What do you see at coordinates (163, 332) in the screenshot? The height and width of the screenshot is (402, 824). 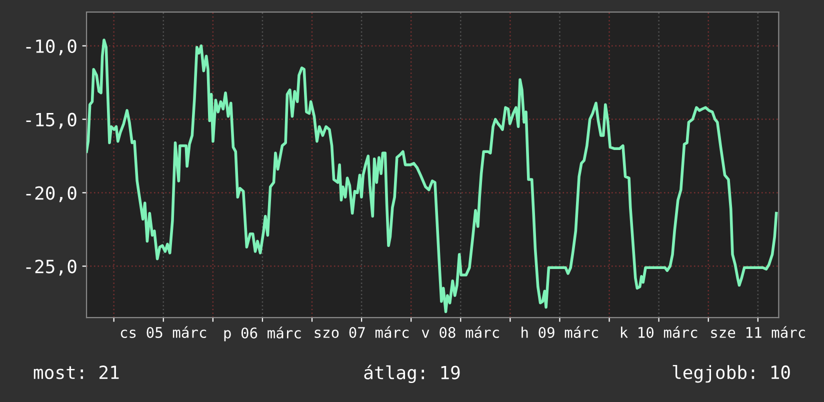 I see `x-tick-label: cs 05 márc` at bounding box center [163, 332].